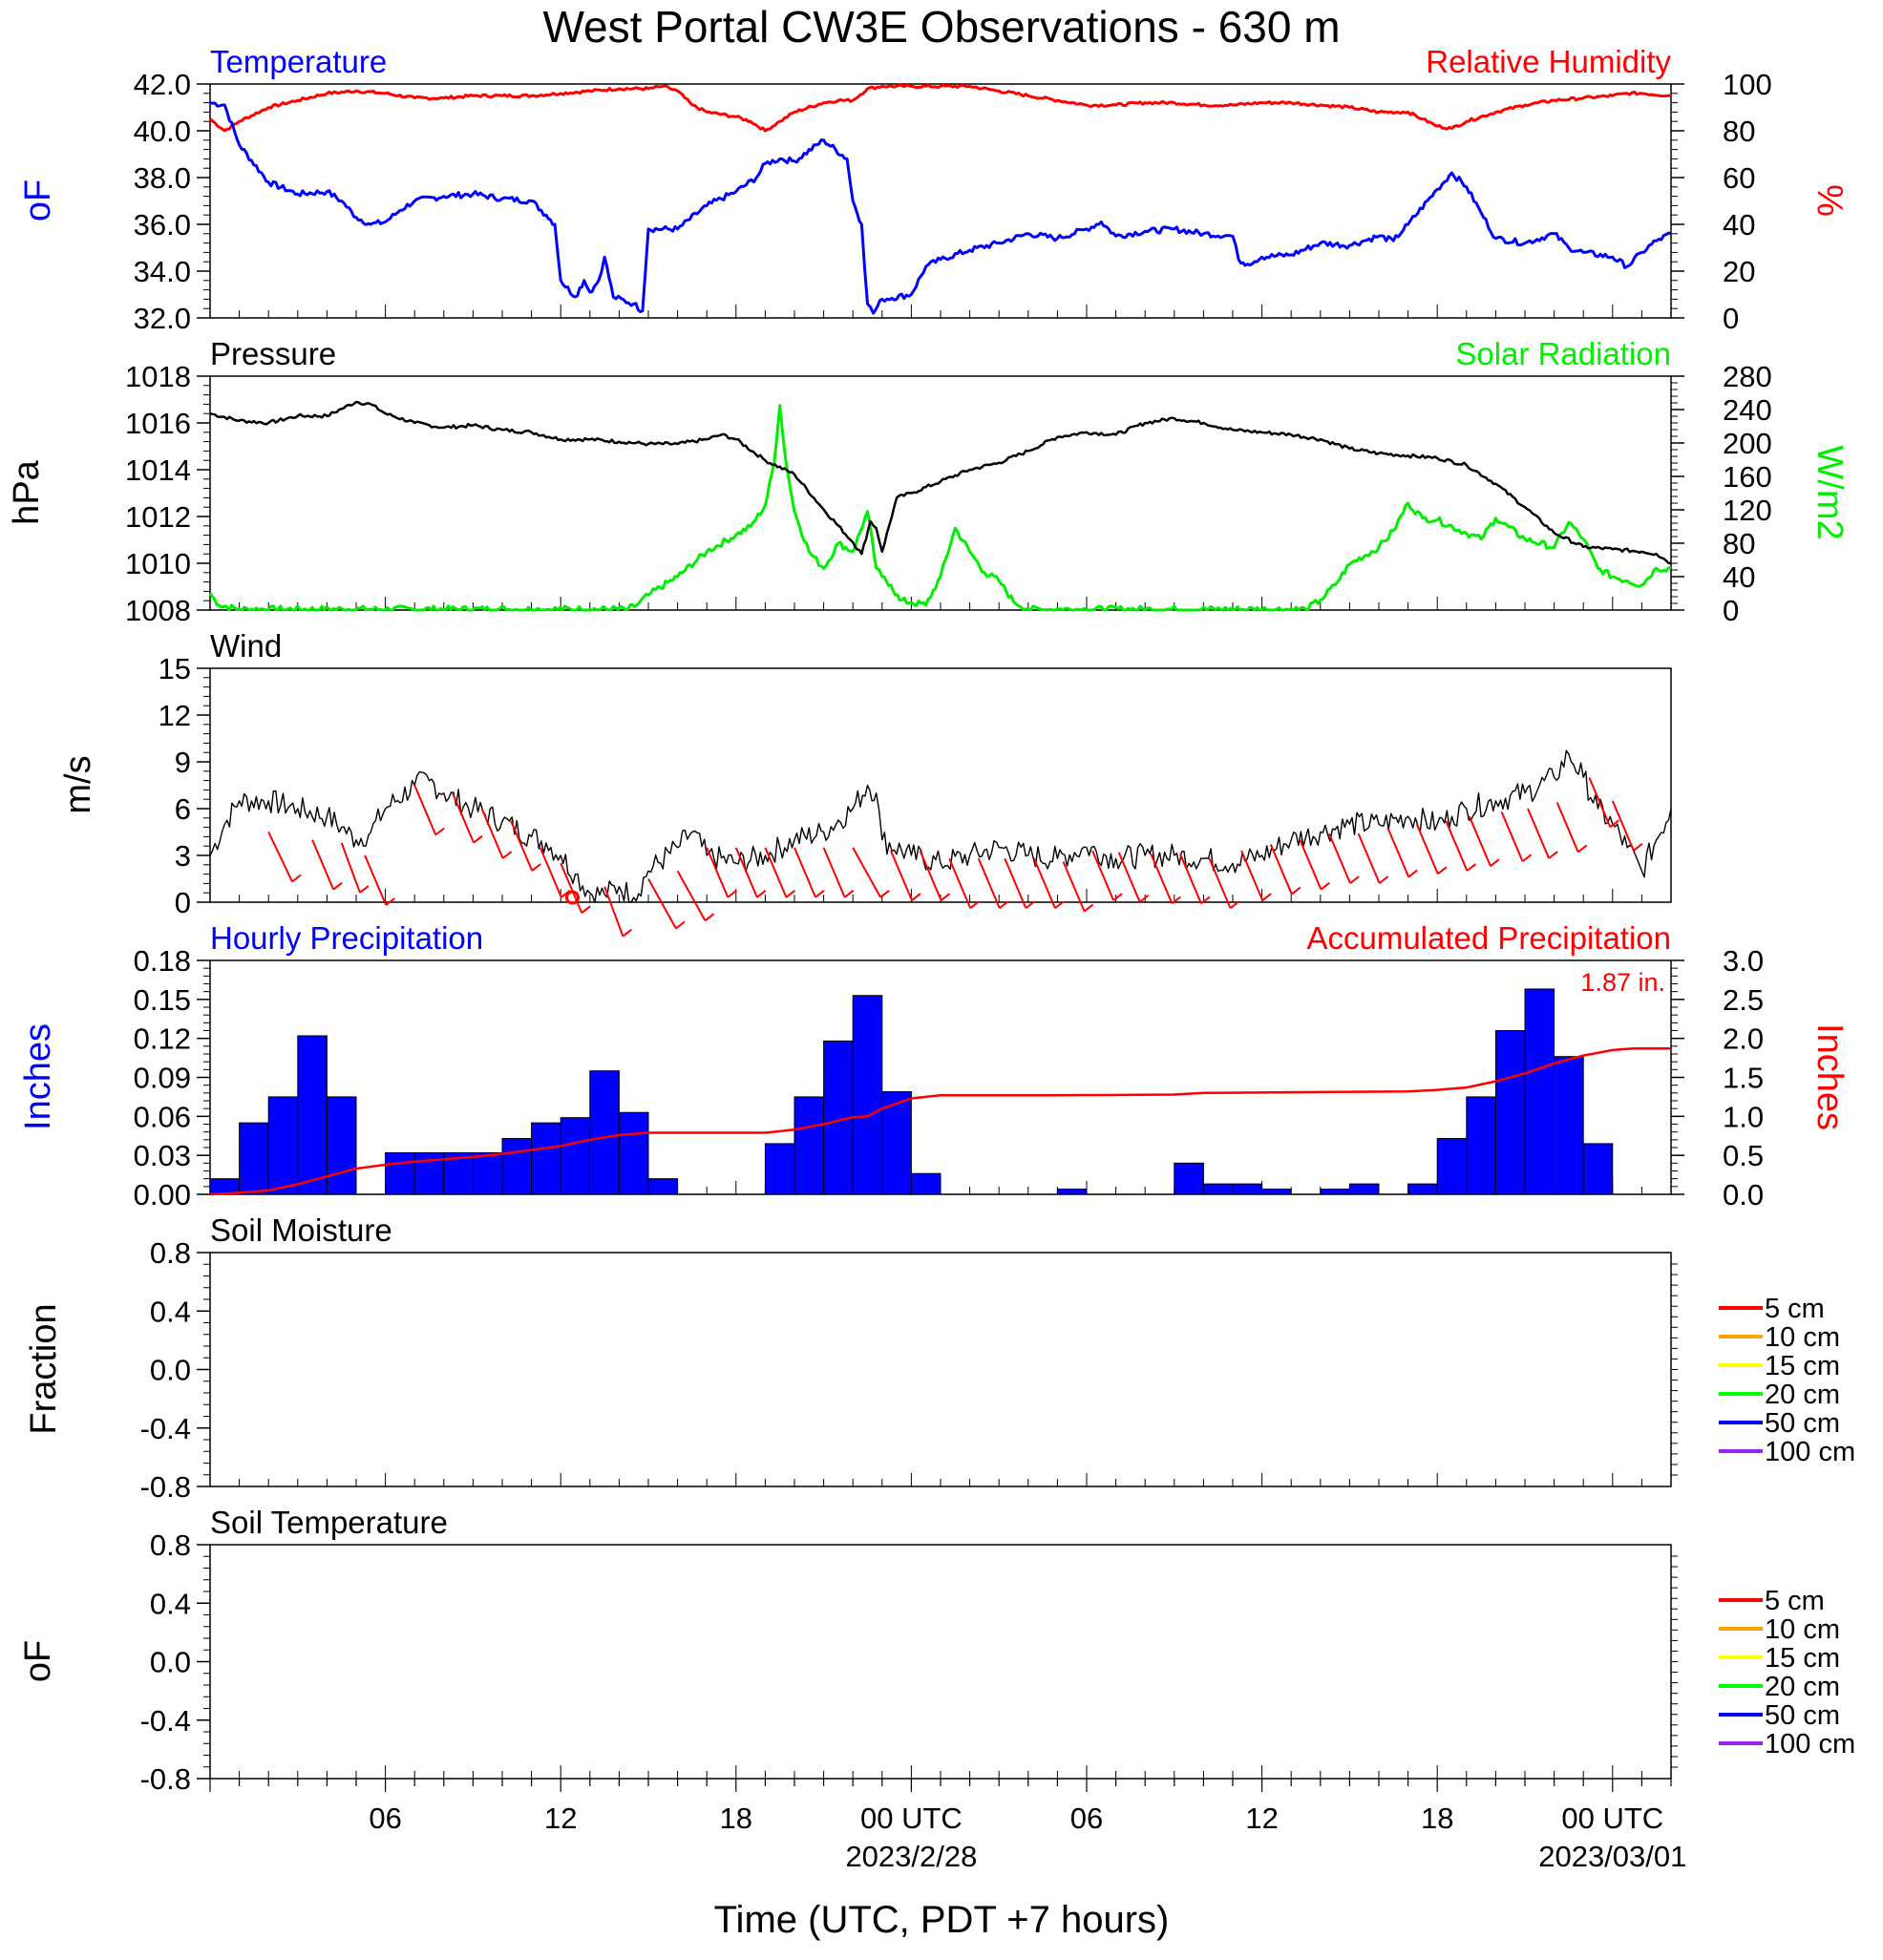 Image resolution: width=1883 pixels, height=1960 pixels. What do you see at coordinates (170, 1545) in the screenshot?
I see `soil-temperature-left-tick-label: 0.8` at bounding box center [170, 1545].